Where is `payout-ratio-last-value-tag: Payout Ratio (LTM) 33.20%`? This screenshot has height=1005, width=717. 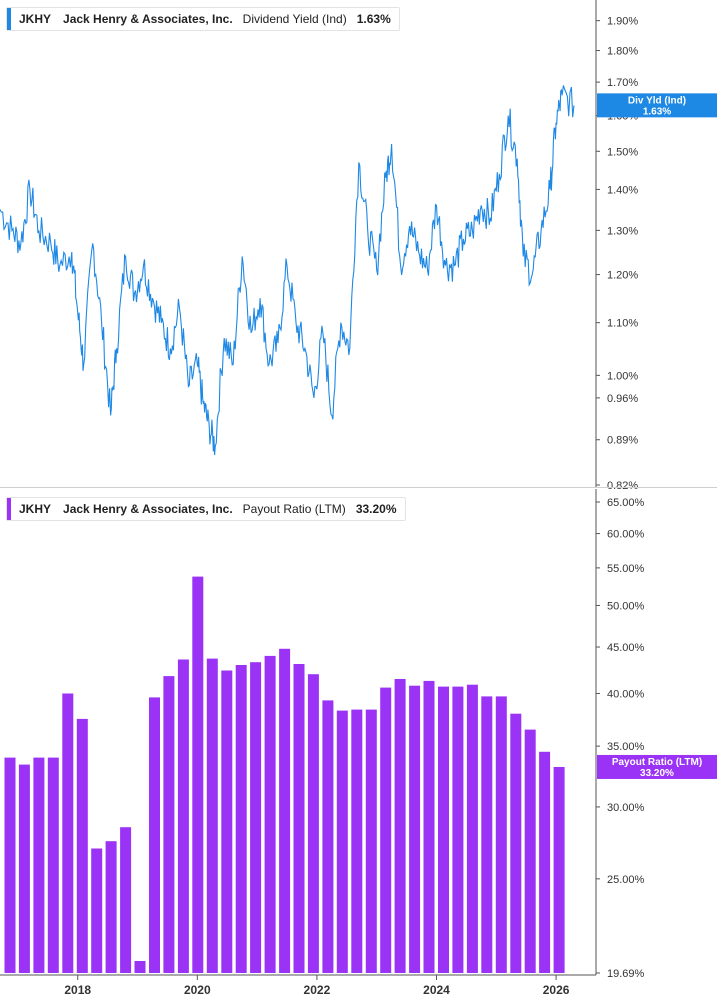
payout-ratio-last-value-tag: Payout Ratio (LTM) 33.20% is located at coordinates (657, 766).